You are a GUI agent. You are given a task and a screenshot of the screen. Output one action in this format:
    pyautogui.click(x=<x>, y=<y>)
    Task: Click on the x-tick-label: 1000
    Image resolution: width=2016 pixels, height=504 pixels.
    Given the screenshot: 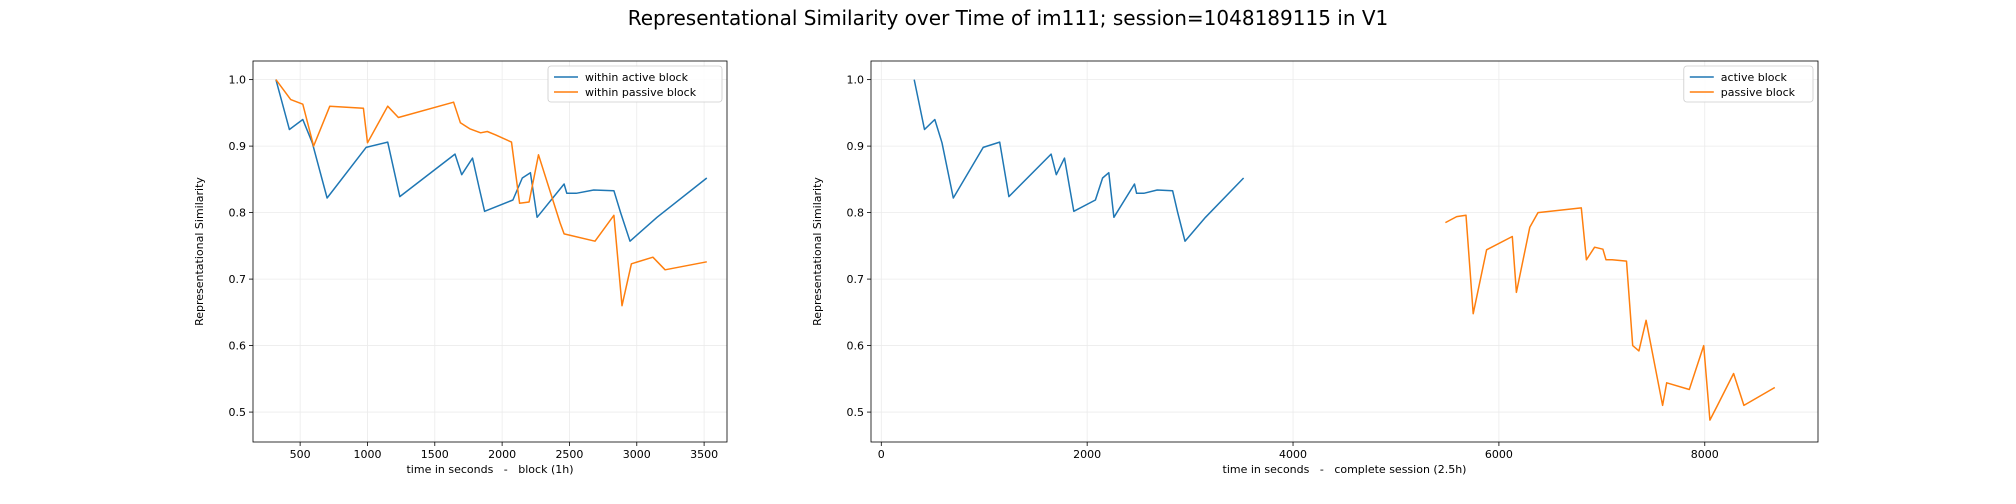 What is the action you would take?
    pyautogui.click(x=367, y=454)
    